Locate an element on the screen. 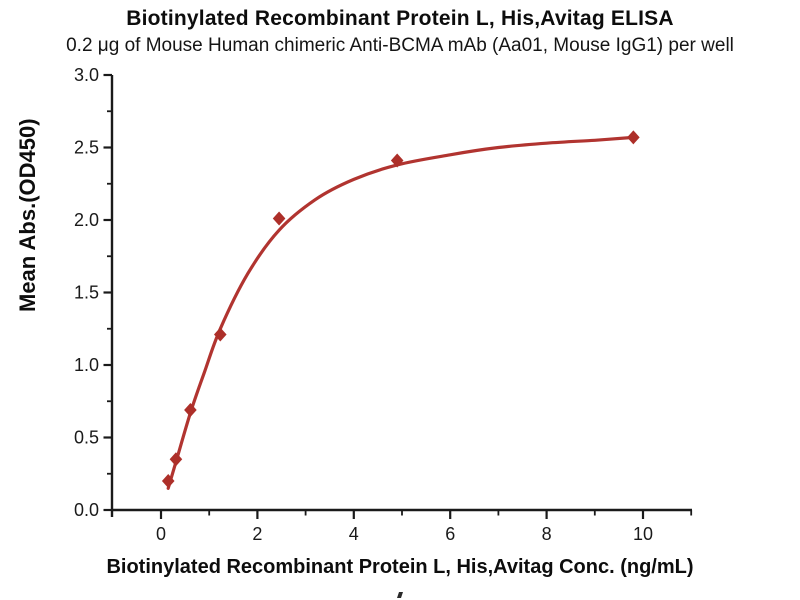  y-tick-label: 3.0 is located at coordinates (86, 75).